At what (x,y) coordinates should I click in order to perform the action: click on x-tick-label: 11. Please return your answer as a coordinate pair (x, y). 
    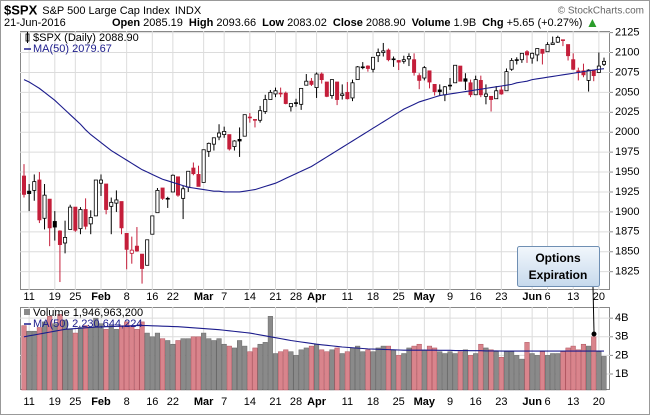
    Looking at the image, I should click on (347, 297).